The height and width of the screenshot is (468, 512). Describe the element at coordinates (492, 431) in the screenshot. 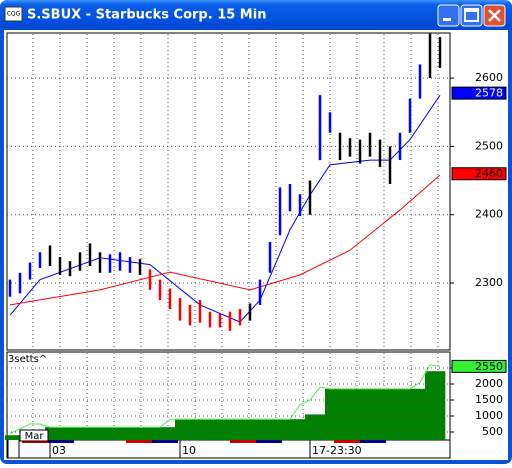

I see `y-tick-label: 500` at that location.